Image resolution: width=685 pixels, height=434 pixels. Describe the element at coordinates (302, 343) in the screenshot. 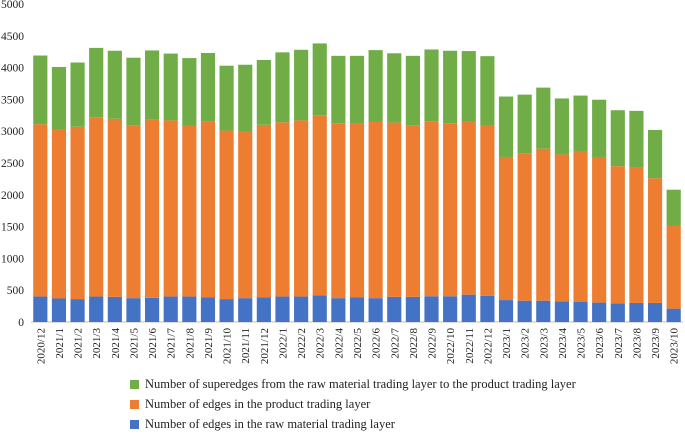

I see `x-tick-label: 2022/2` at that location.